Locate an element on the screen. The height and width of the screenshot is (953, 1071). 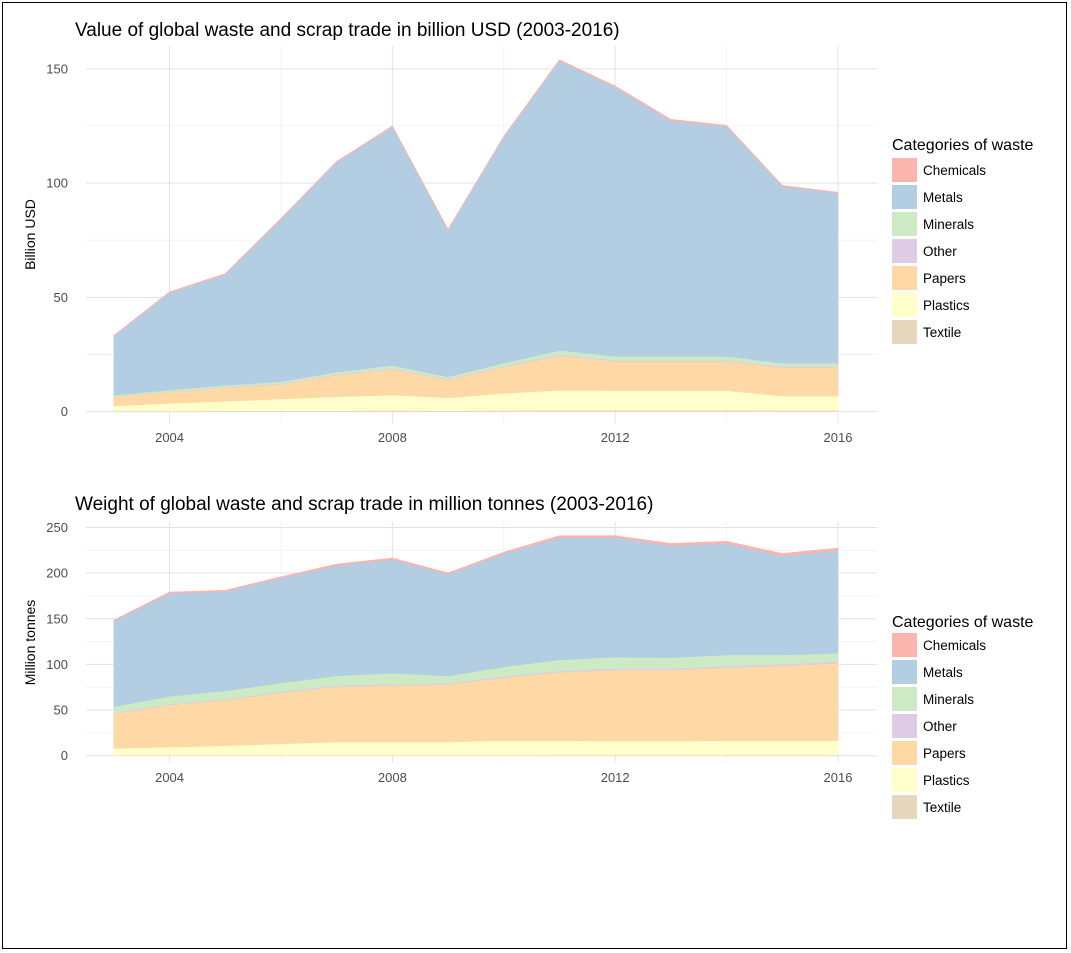
y-axis-label: Million tonnes is located at coordinates (30, 643).